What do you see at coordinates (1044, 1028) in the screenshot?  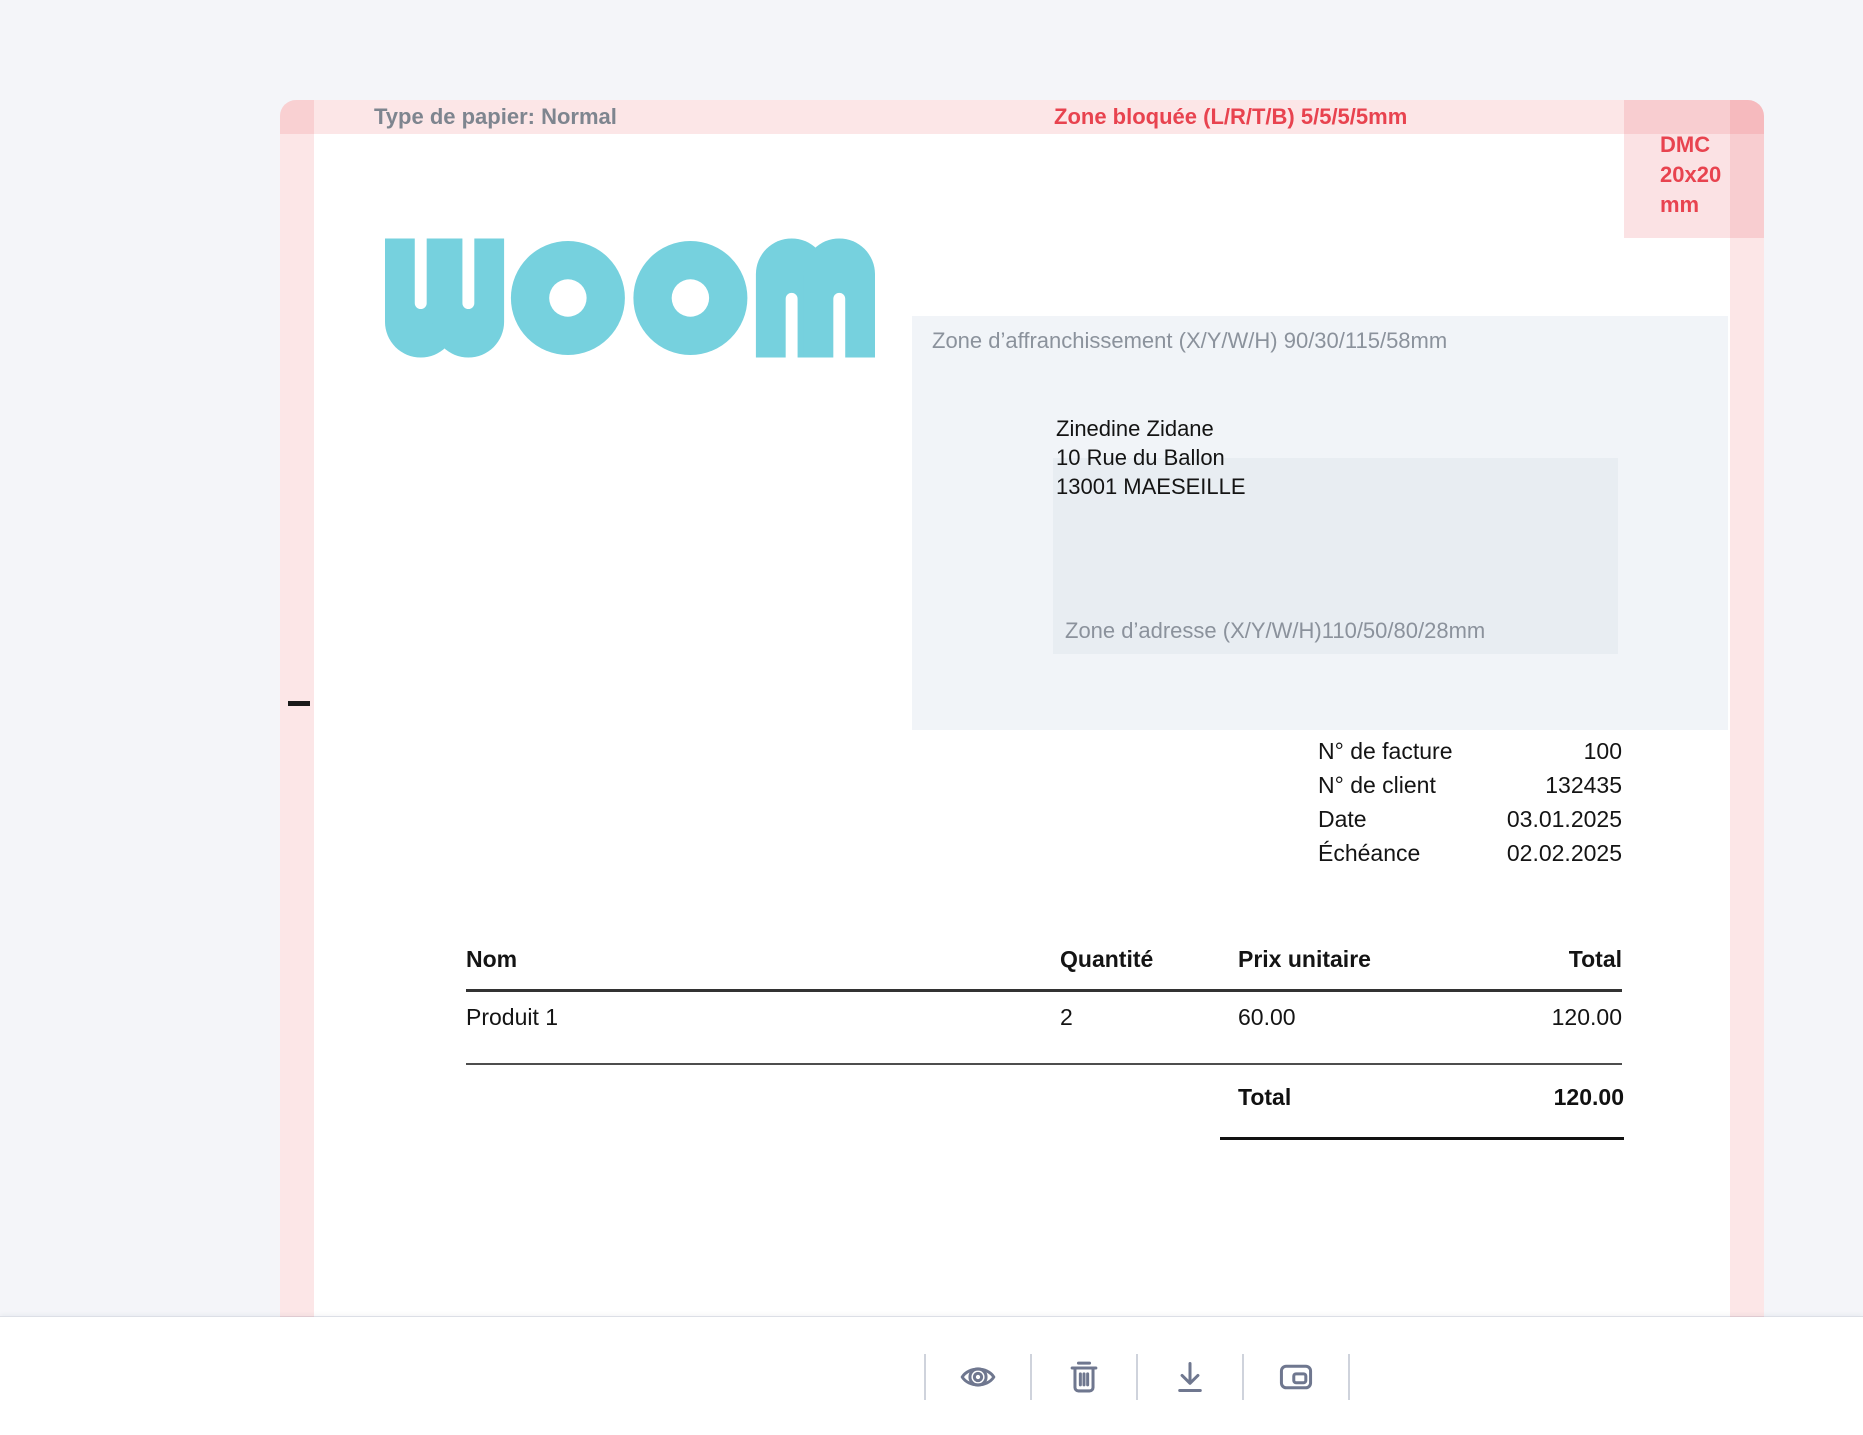 I see `table-row: Produit 1 2 60.00 120.00` at bounding box center [1044, 1028].